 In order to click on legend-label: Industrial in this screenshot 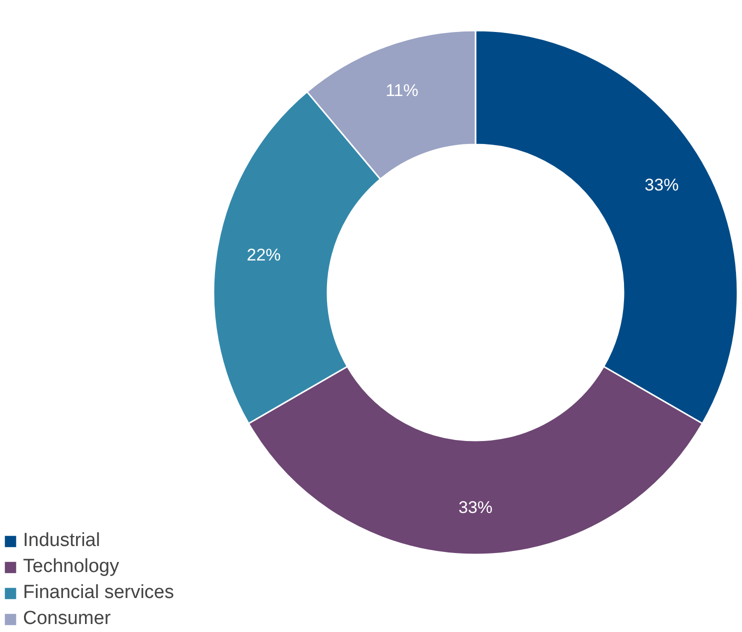, I will do `click(61, 541)`.